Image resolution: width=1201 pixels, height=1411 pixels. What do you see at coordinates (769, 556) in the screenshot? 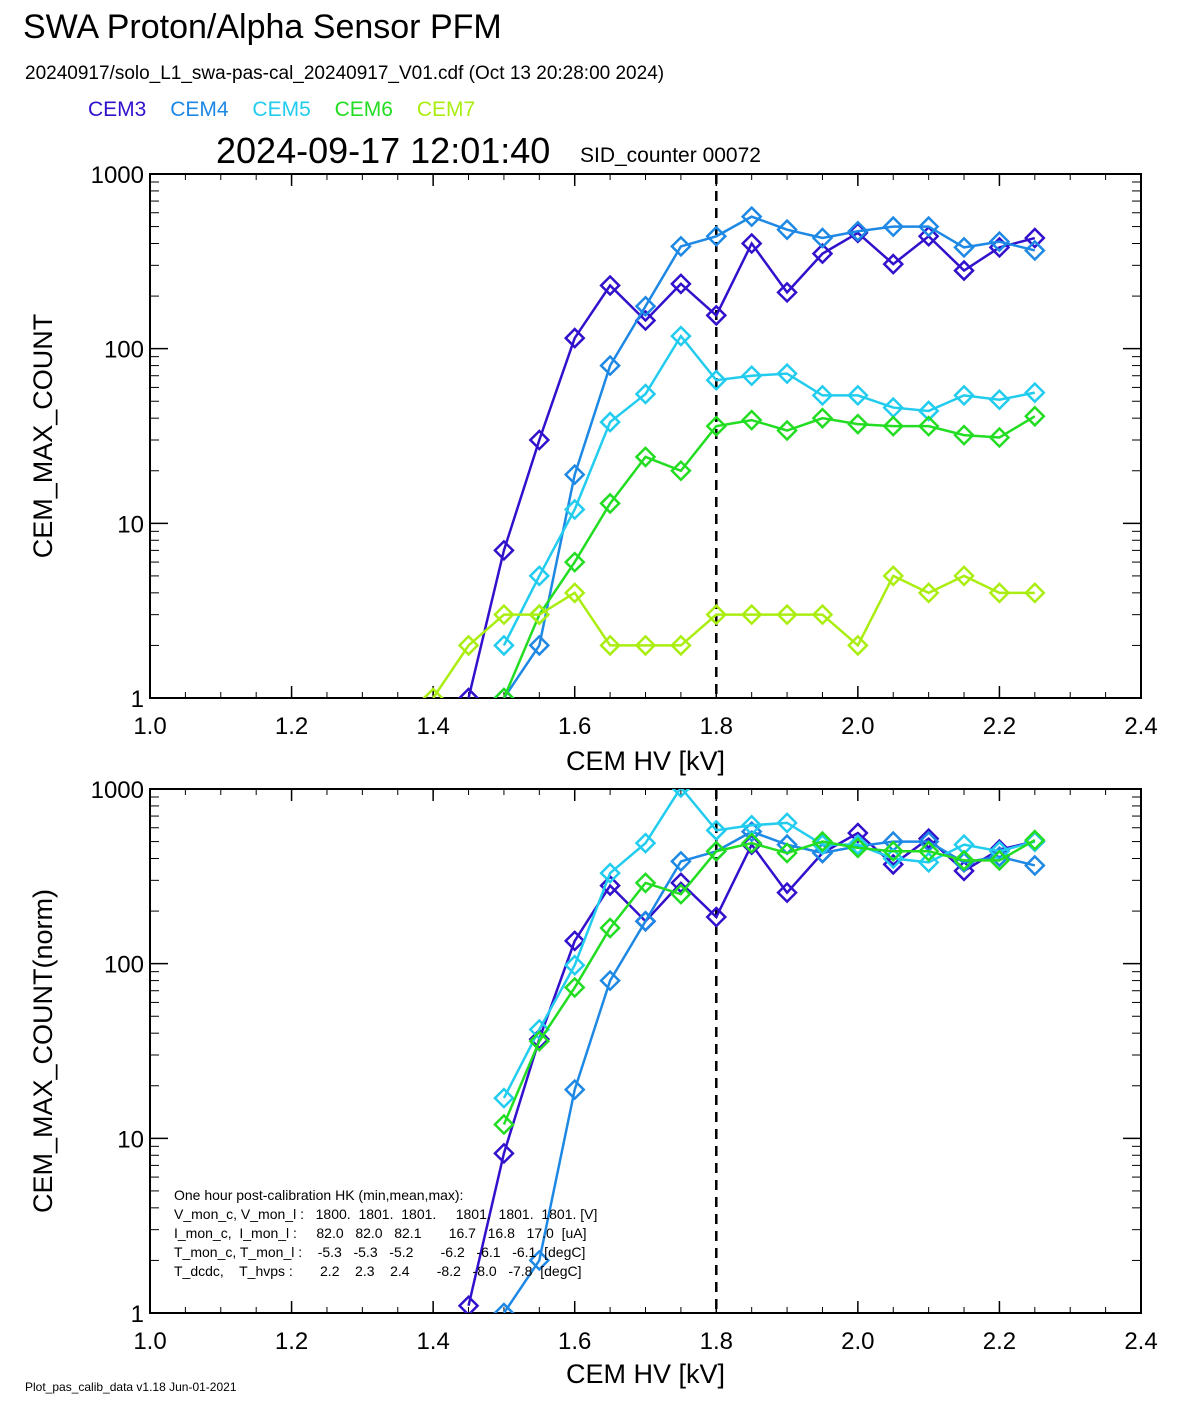
I see `series-line-cem6` at bounding box center [769, 556].